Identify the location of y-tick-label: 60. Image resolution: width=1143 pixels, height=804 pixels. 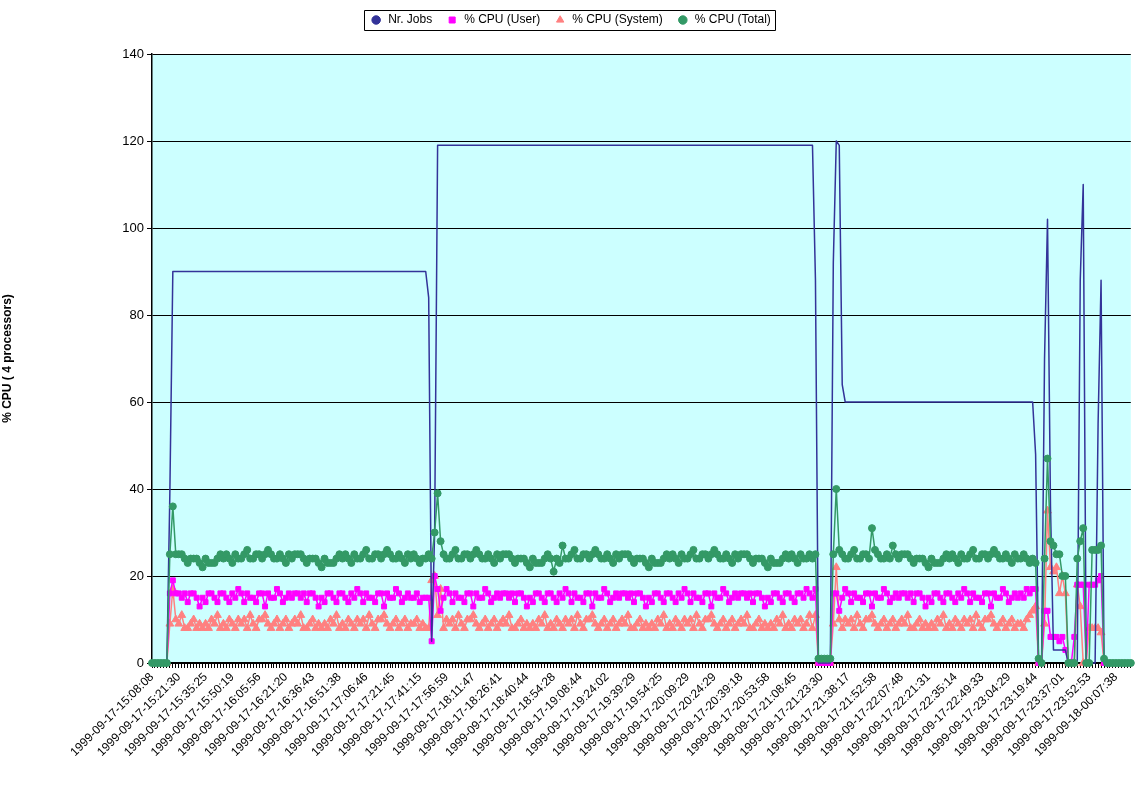
(136, 401).